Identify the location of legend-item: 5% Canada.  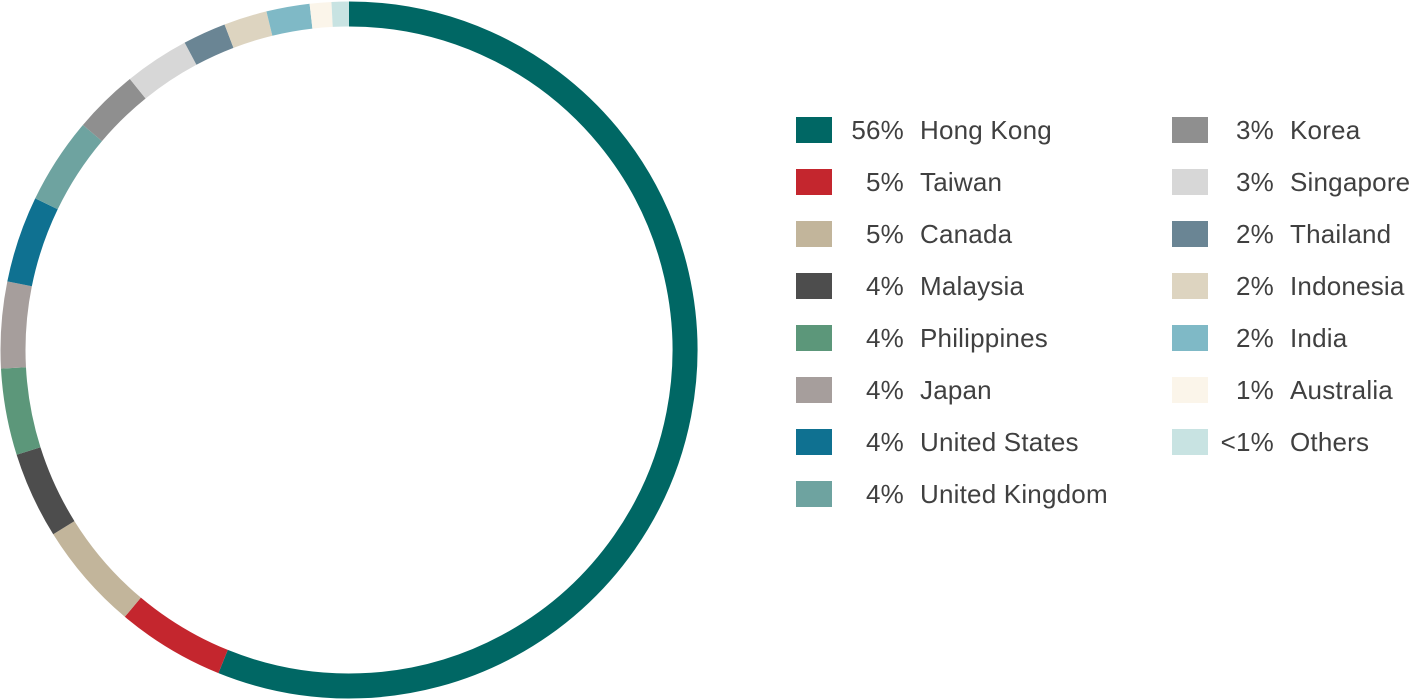
(952, 234).